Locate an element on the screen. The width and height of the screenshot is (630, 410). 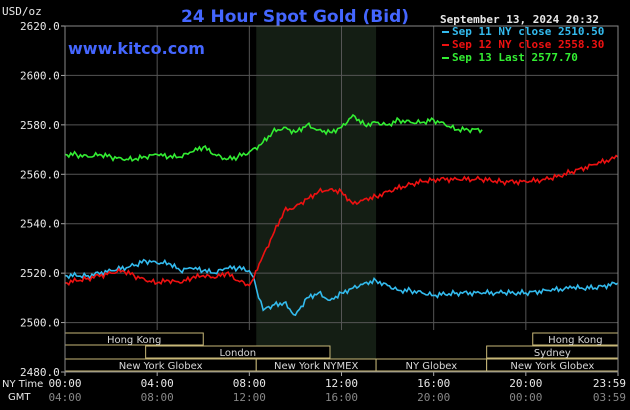
unit-label: USD/oz is located at coordinates (22, 11).